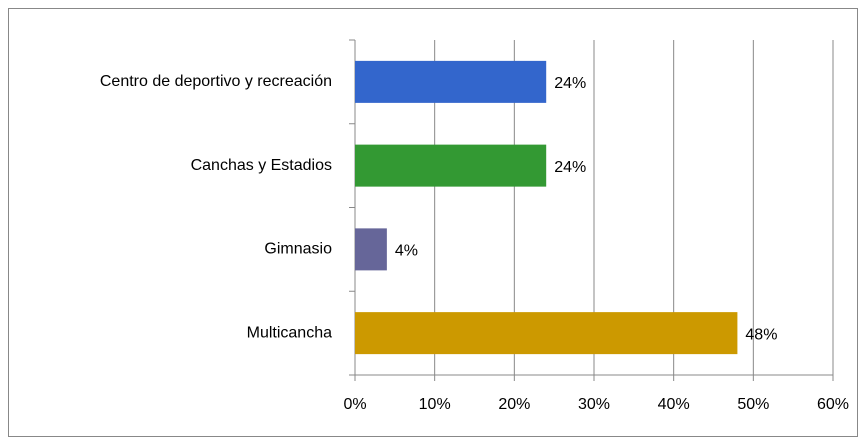 This screenshot has width=867, height=445. I want to click on x-tick-label: 60%, so click(833, 404).